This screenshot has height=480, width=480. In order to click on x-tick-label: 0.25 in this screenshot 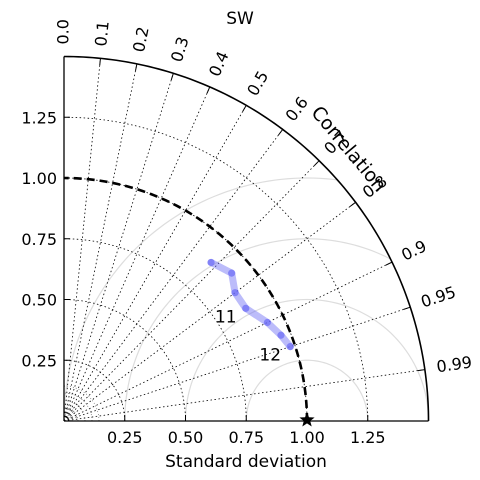, I will do `click(125, 437)`.